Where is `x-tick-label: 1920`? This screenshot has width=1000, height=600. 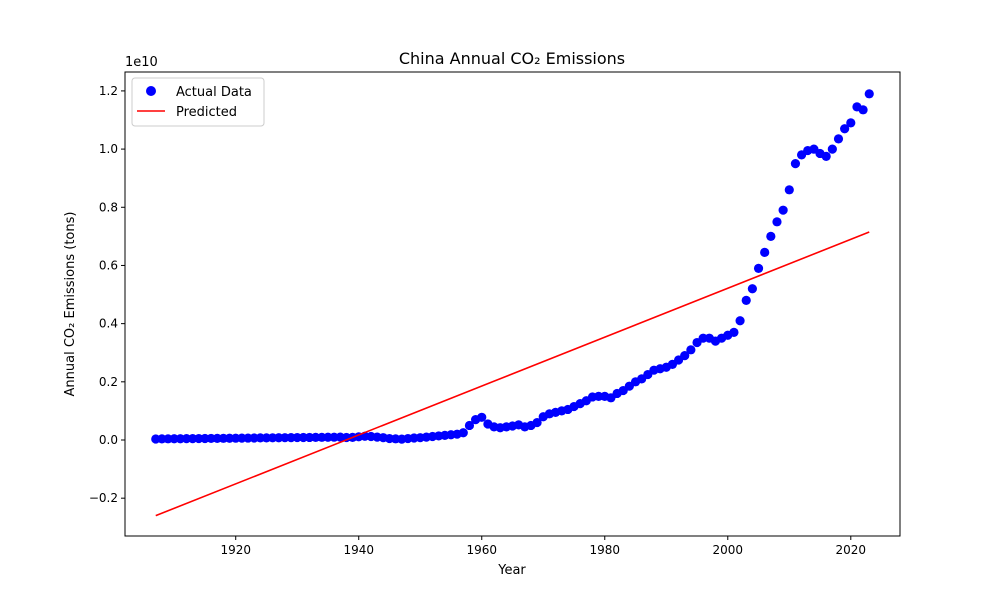
x-tick-label: 1920 is located at coordinates (235, 550).